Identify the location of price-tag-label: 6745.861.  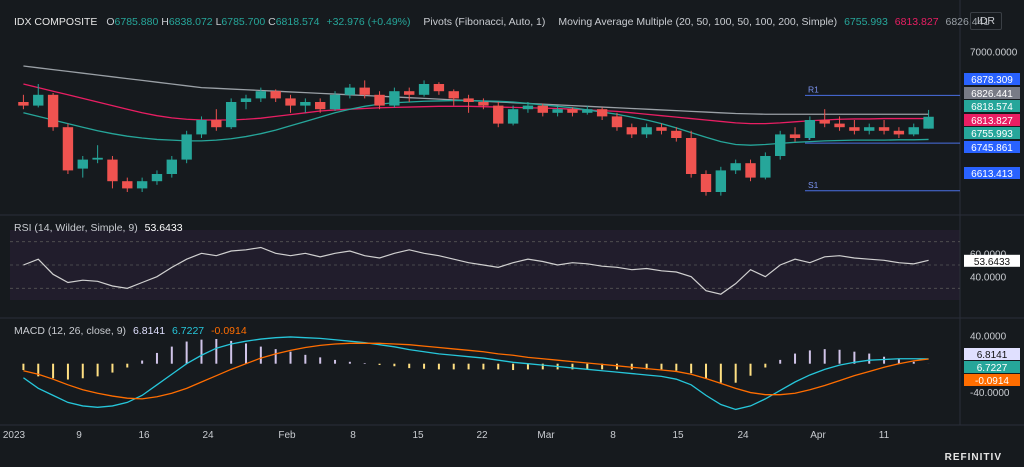
(992, 148).